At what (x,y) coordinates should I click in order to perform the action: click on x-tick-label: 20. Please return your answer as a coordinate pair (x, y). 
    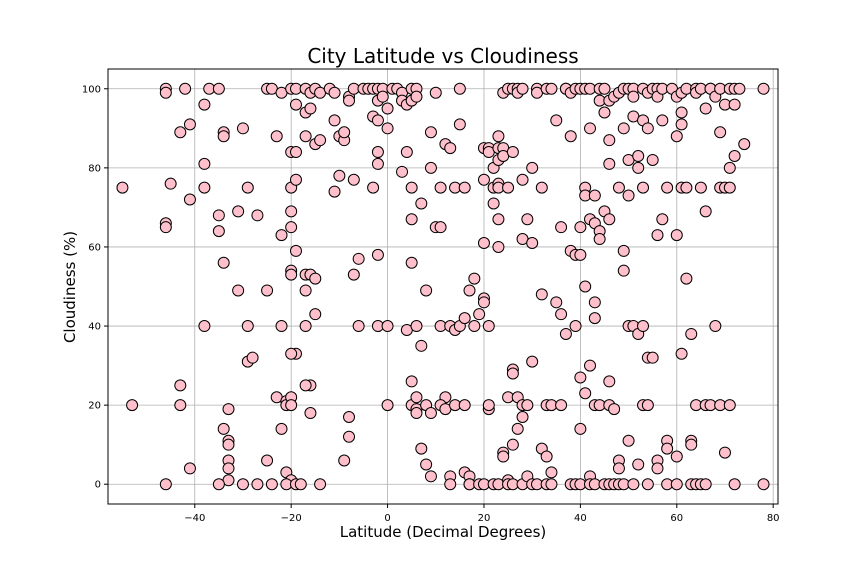
    Looking at the image, I should click on (484, 518).